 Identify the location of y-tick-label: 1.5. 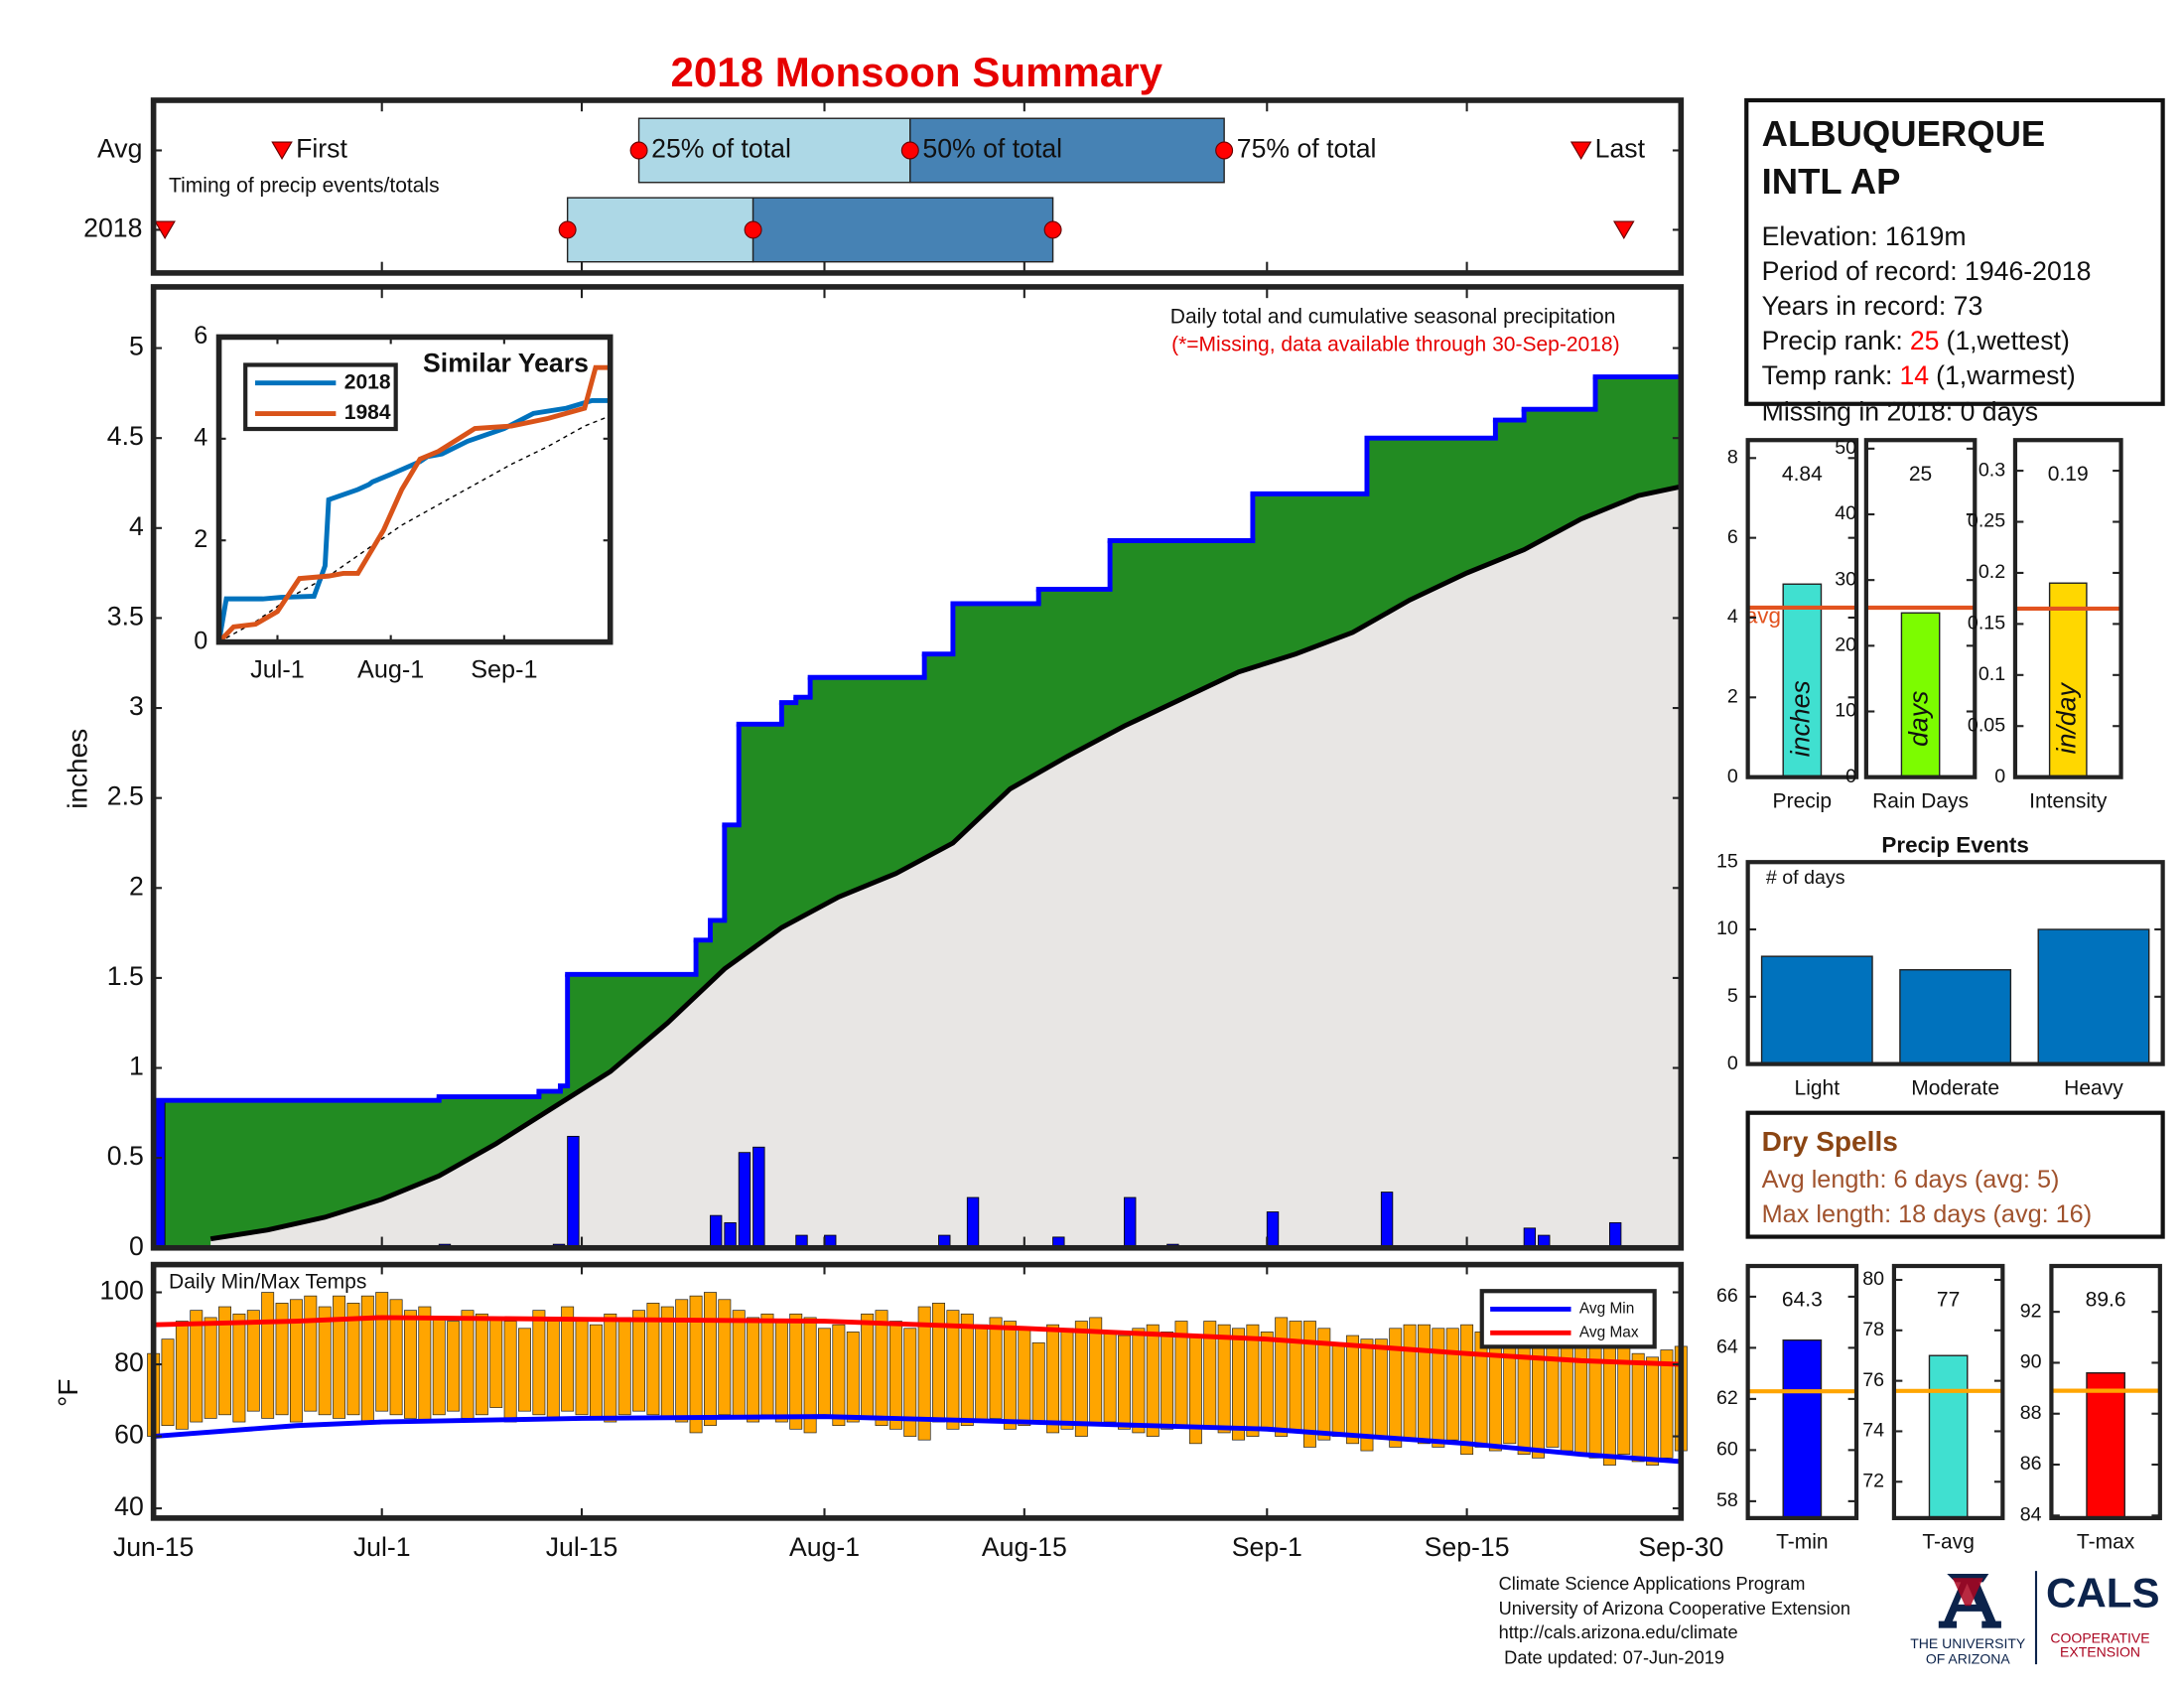
(125, 976).